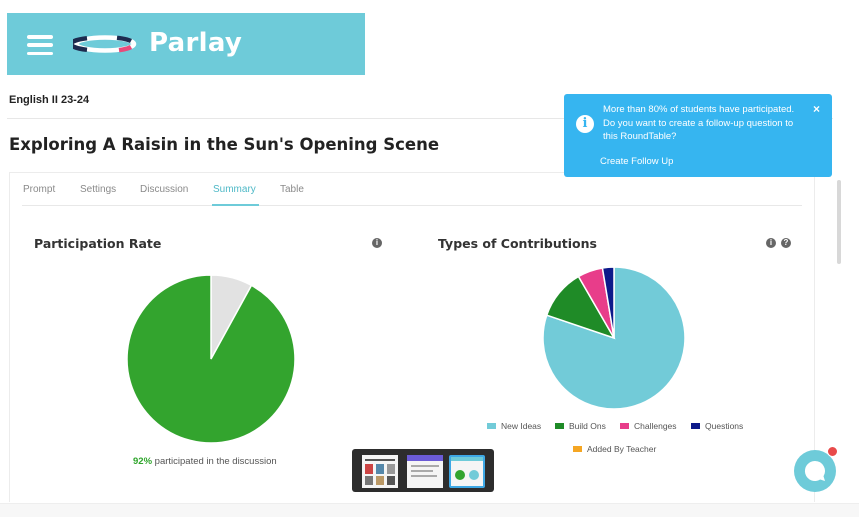 This screenshot has height=517, width=859. I want to click on tab-discussion: Discussion, so click(164, 189).